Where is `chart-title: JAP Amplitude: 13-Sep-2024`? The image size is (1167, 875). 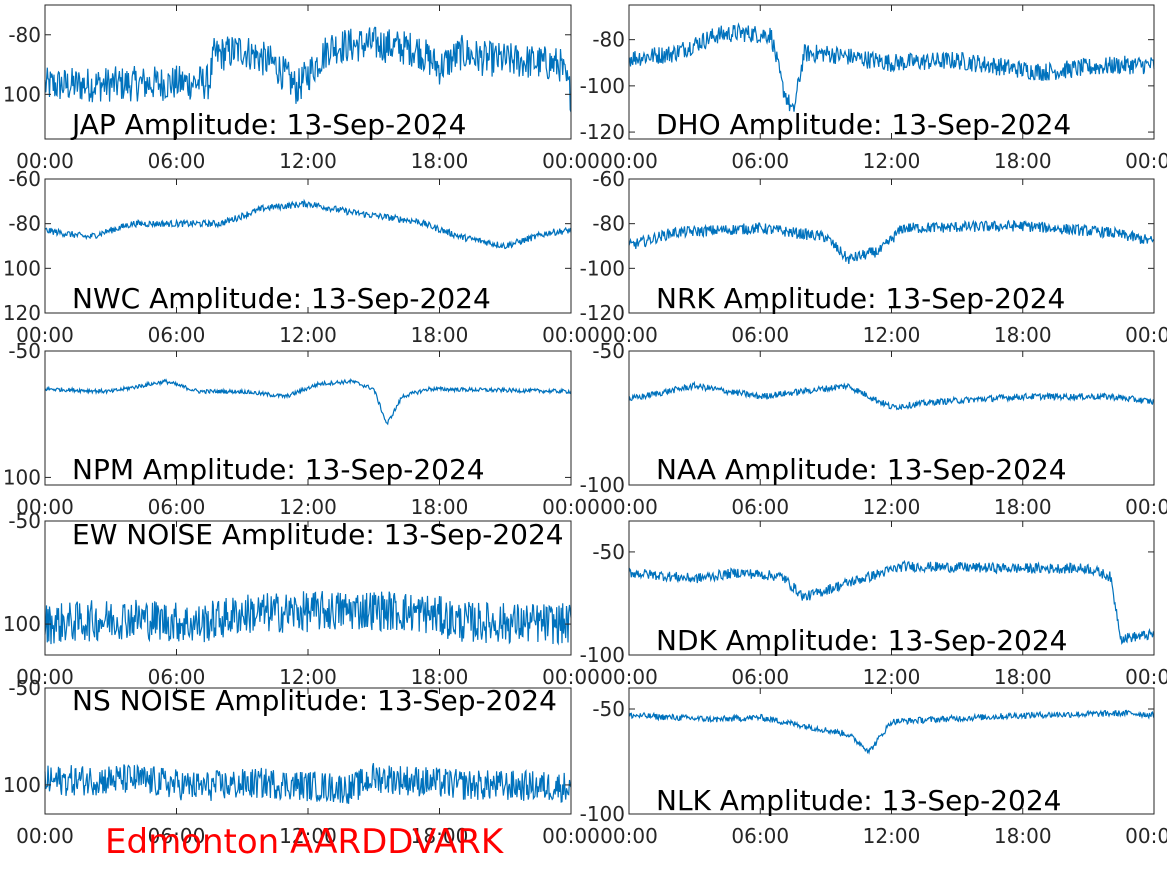
chart-title: JAP Amplitude: 13-Sep-2024 is located at coordinates (268, 124).